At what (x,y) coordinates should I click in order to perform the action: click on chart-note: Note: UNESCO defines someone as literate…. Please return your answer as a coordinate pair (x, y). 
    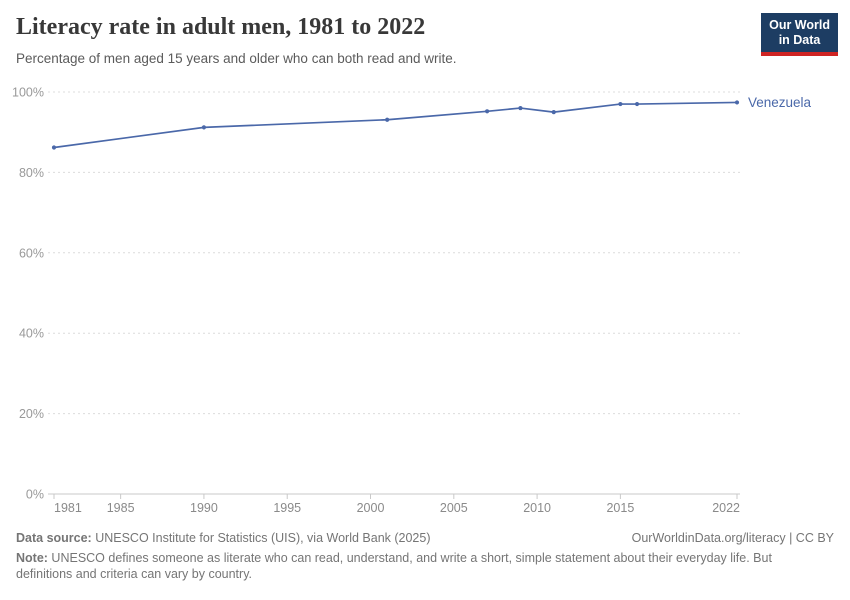
    Looking at the image, I should click on (422, 566).